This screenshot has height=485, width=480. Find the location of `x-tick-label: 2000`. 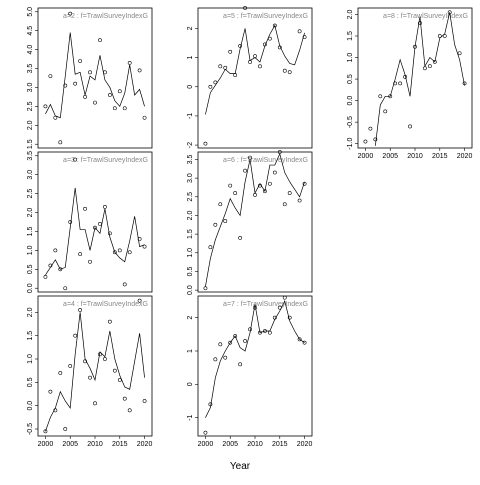

x-tick-label: 2000 is located at coordinates (46, 444).